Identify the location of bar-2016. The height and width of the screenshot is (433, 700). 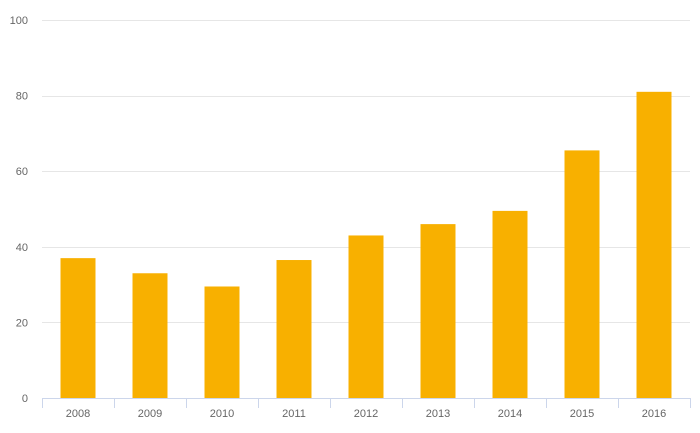
(654, 244).